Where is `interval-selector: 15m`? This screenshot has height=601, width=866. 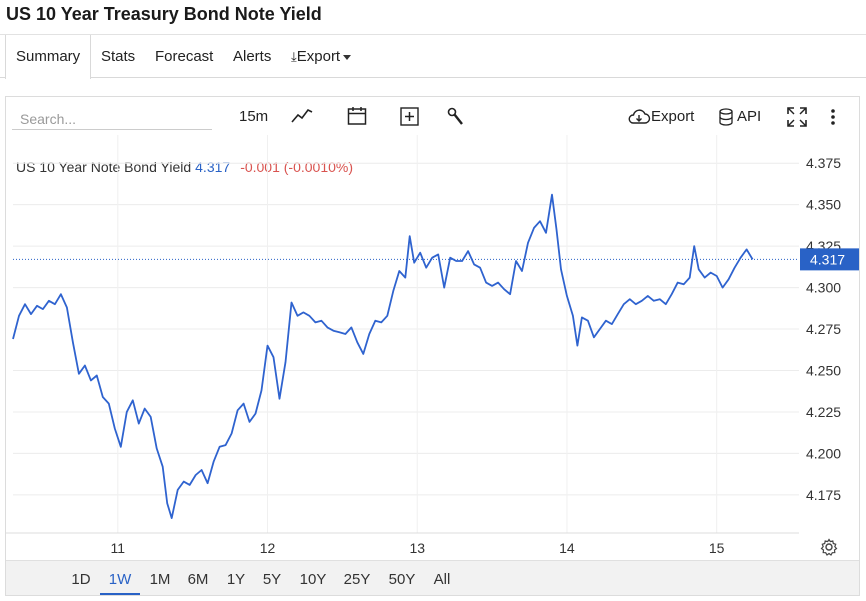
interval-selector: 15m is located at coordinates (254, 116).